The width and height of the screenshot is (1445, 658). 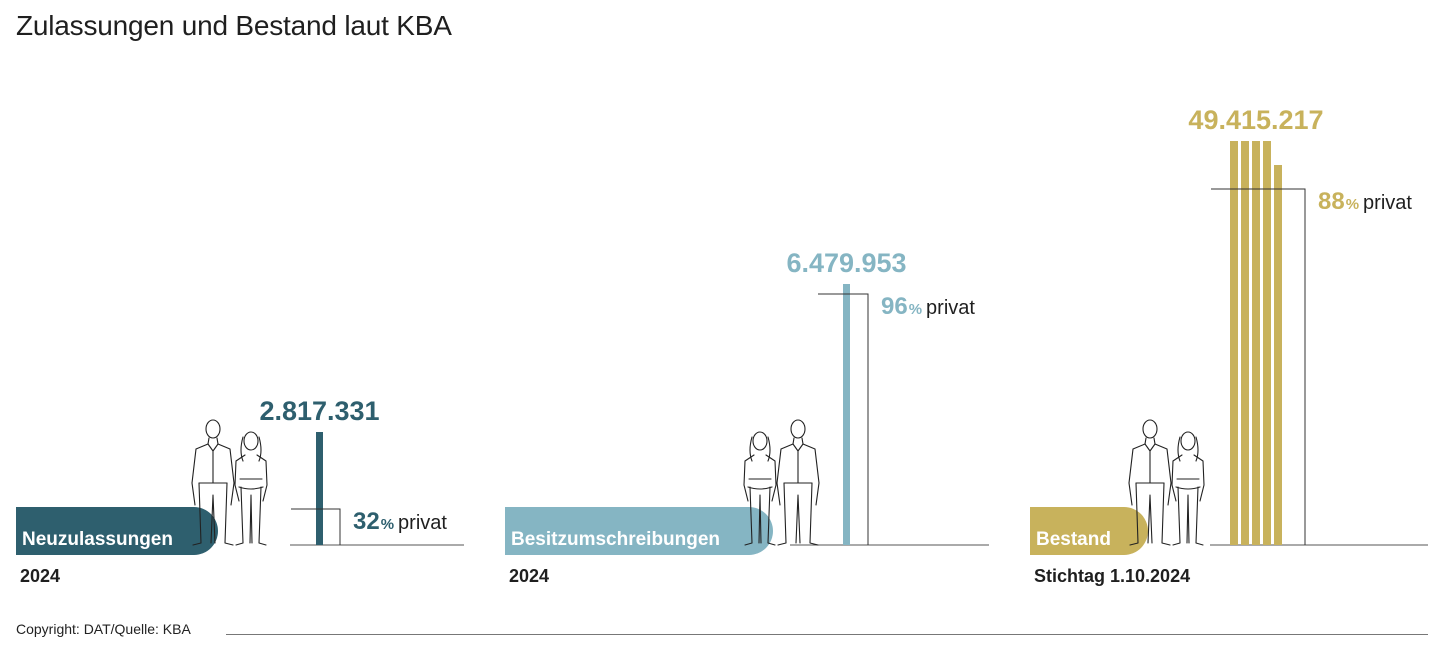 I want to click on private-share-label: 96% privat, so click(x=928, y=306).